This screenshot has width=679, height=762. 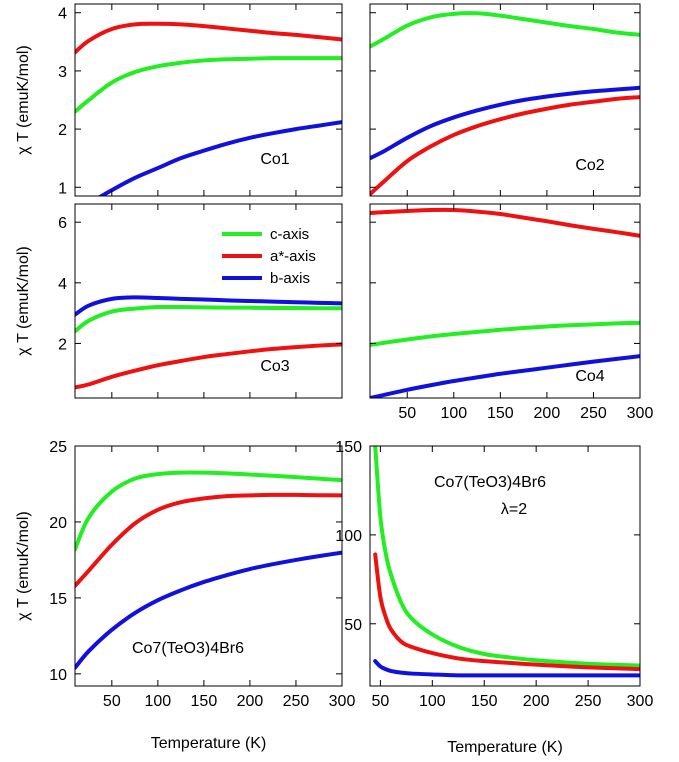 What do you see at coordinates (112, 701) in the screenshot?
I see `xtick-label-co7: 50` at bounding box center [112, 701].